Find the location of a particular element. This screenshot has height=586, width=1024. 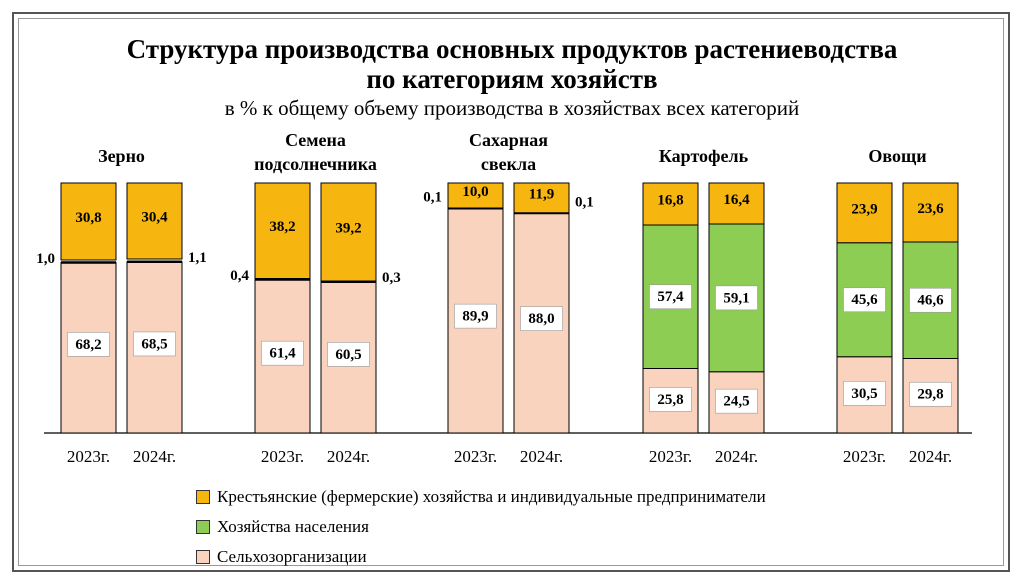

value-label-agro-orgs-3-1: 24,5 is located at coordinates (736, 402).